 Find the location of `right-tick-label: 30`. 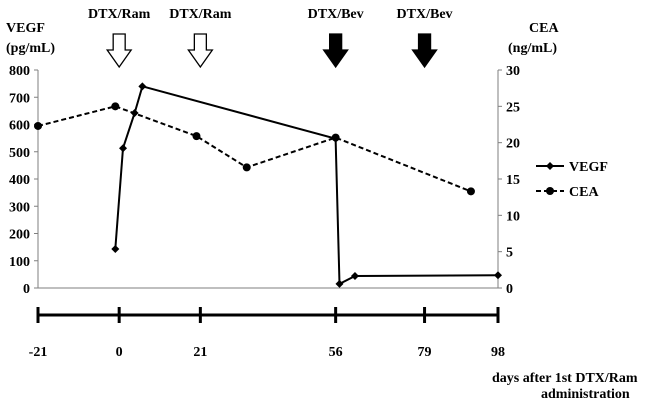

right-tick-label: 30 is located at coordinates (513, 71).